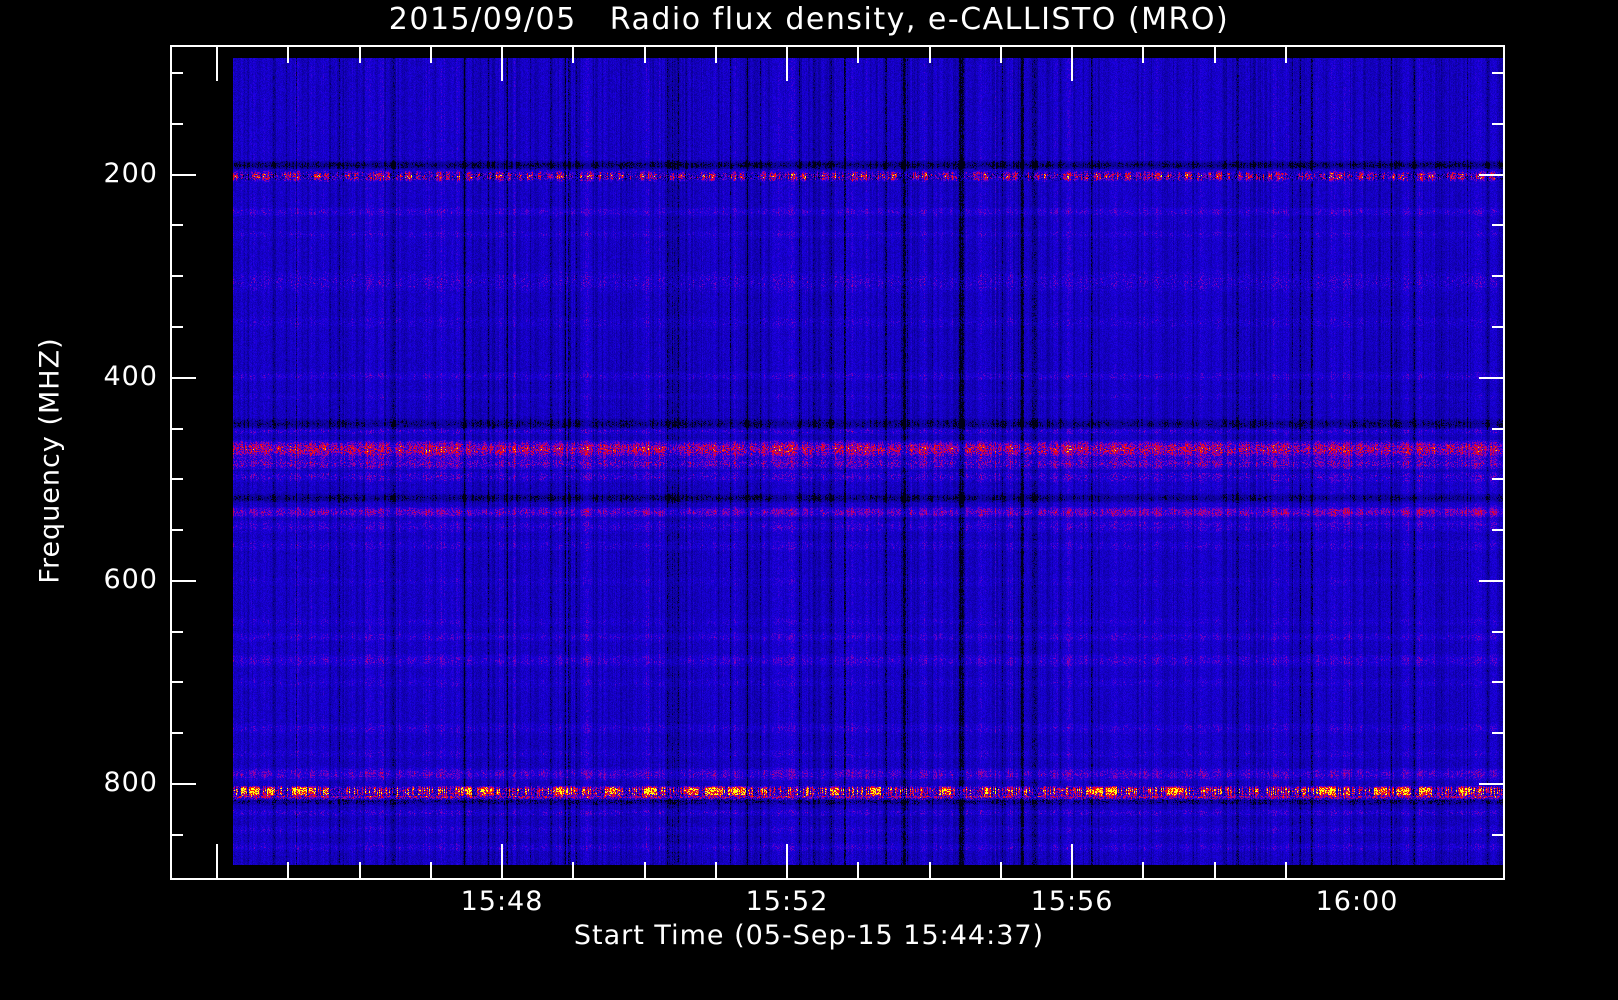 The width and height of the screenshot is (1618, 1000). I want to click on x-tick-label-1556: 15:56, so click(1072, 901).